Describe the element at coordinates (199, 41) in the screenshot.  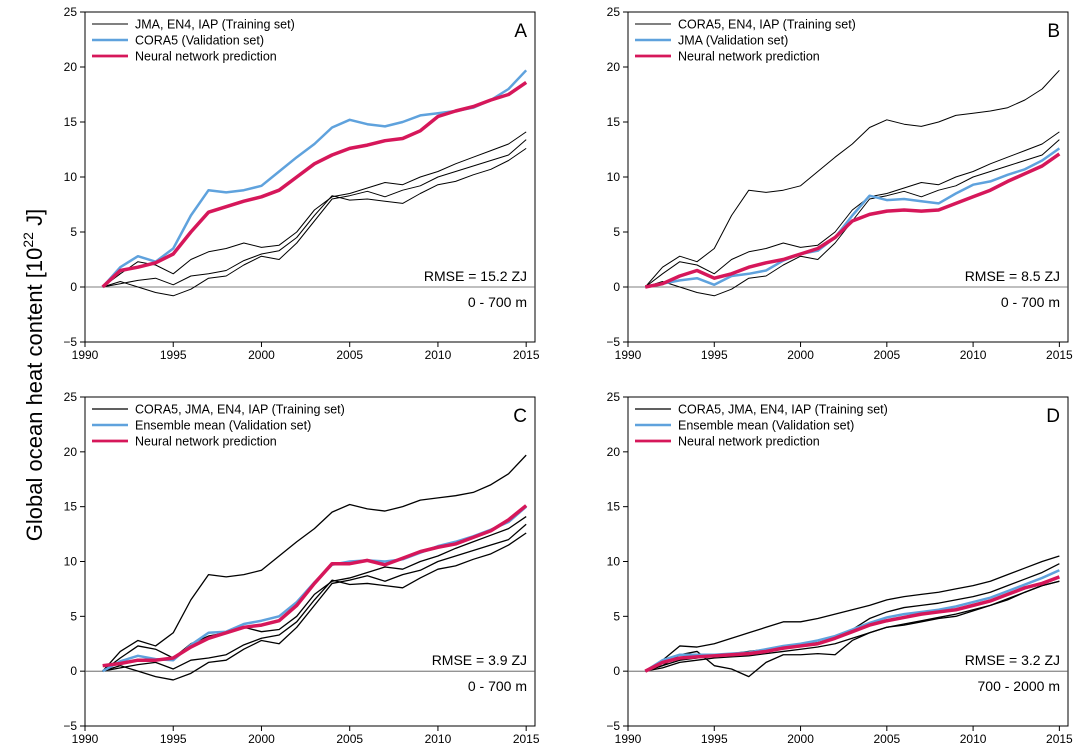
I see `legend-label: CORA5 (Validation set)` at that location.